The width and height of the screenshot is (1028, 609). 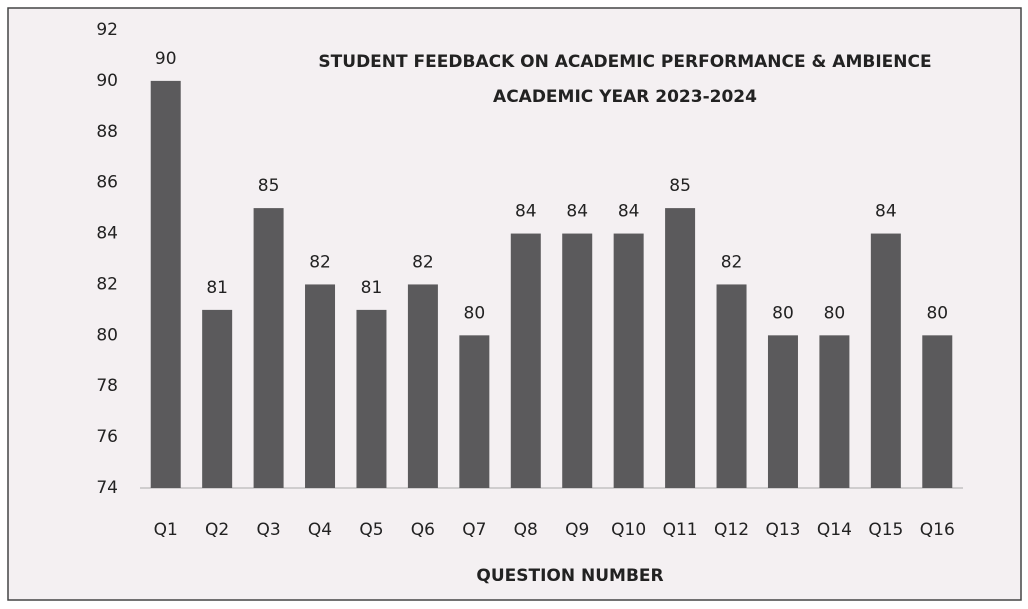 I want to click on x-tick-label: Q9, so click(x=577, y=530).